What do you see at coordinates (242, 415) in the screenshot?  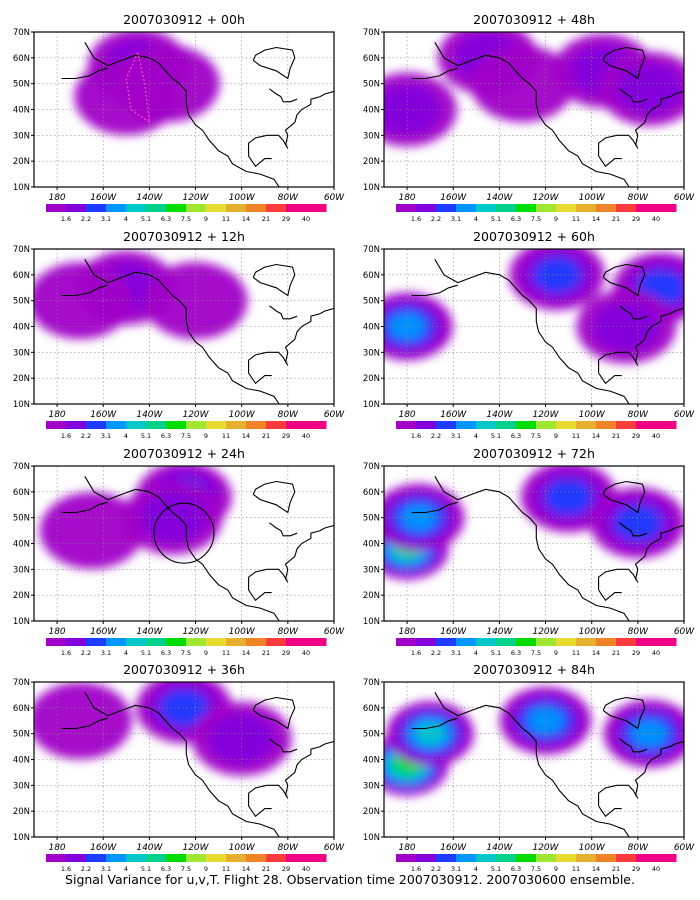 I see `lon-tick-label: 100W` at bounding box center [242, 415].